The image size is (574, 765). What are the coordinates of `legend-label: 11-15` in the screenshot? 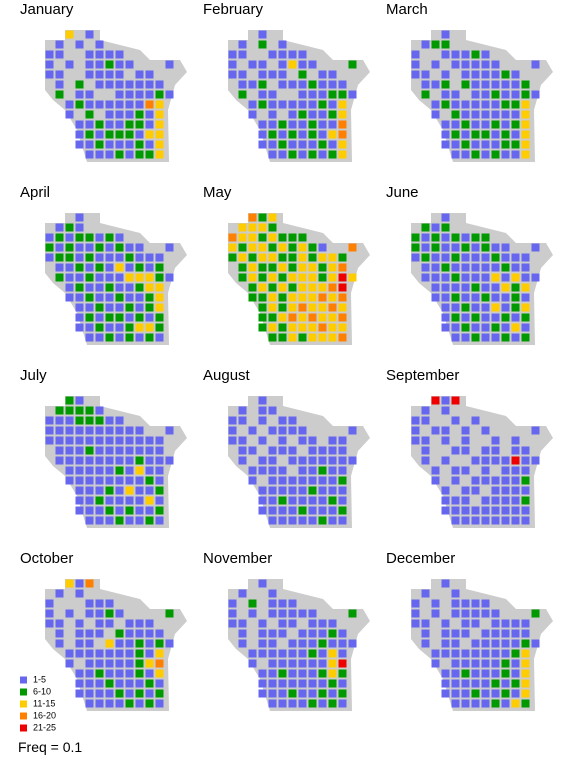 It's located at (44, 703).